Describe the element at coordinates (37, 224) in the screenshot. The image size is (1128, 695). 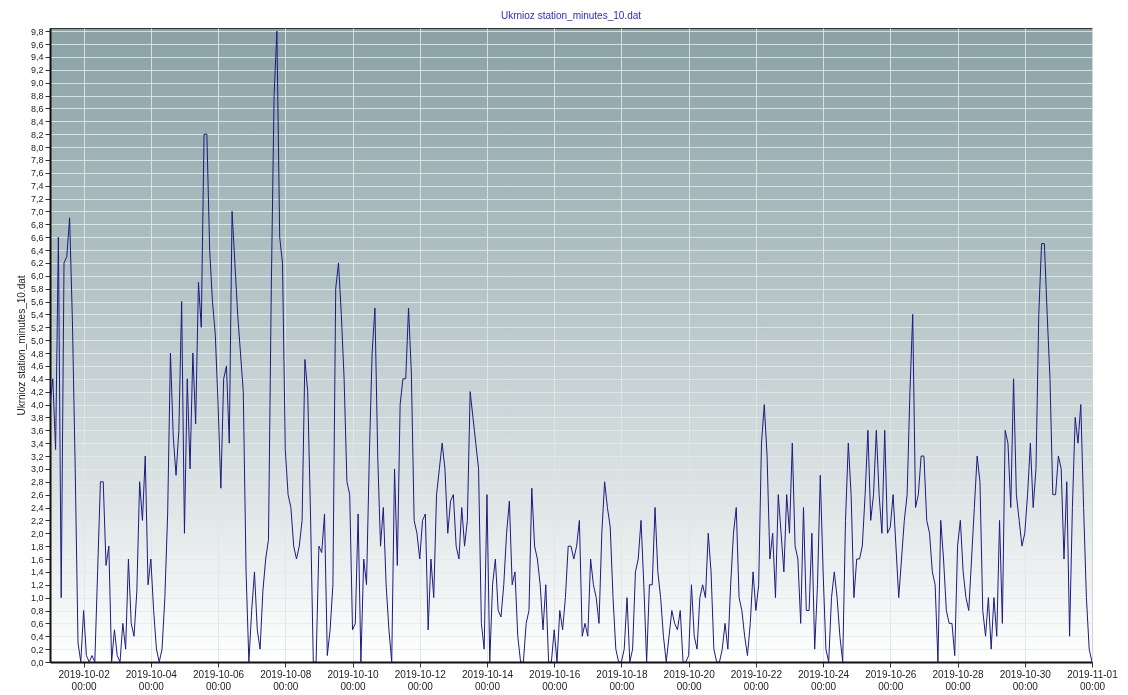
I see `y-tick-label: 6,8` at that location.